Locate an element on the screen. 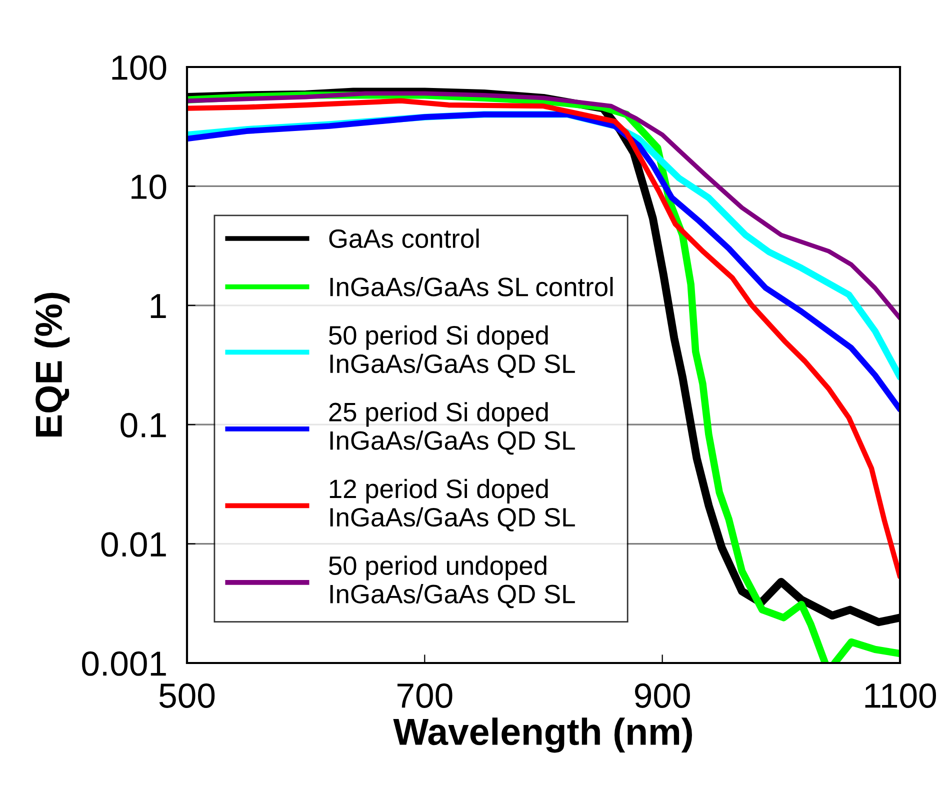  y-tick-label: 100 is located at coordinates (139, 67).